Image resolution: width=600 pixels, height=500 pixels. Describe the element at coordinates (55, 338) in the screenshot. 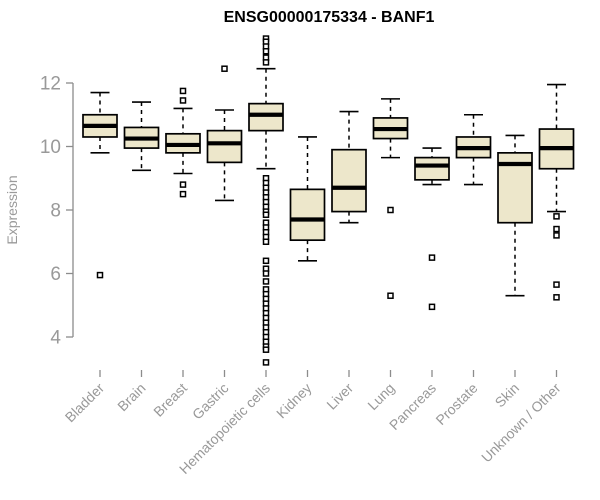

I see `y-tick-label: 4` at that location.